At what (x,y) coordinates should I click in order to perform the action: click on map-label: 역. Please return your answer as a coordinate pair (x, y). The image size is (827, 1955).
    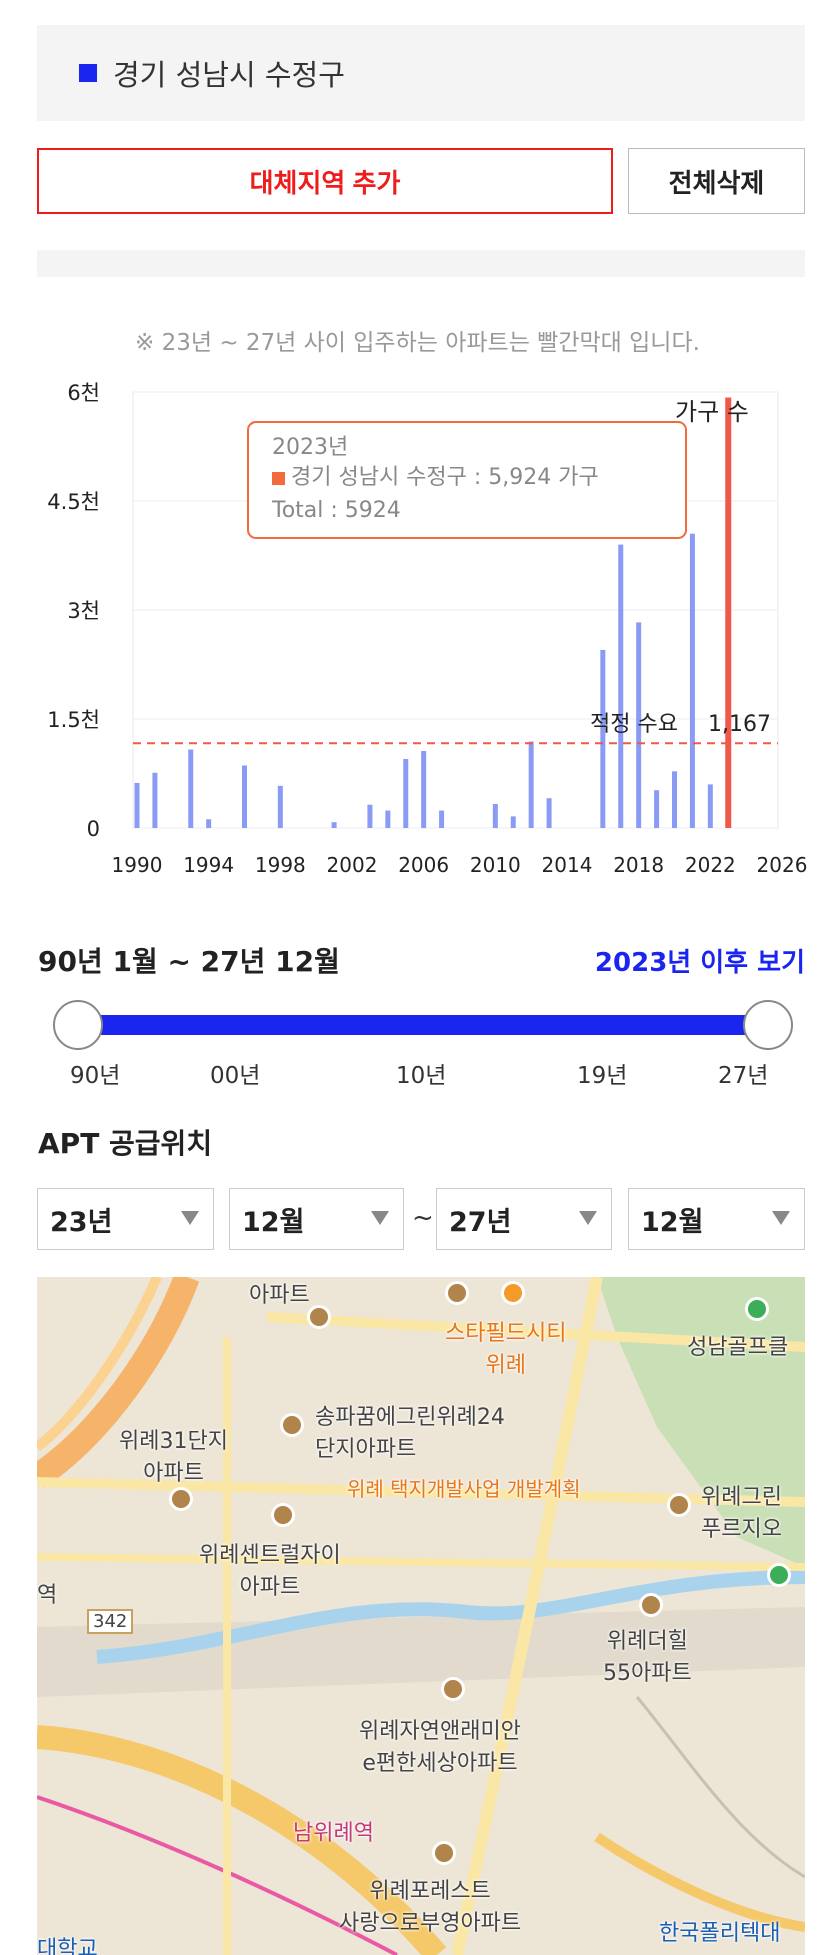
    Looking at the image, I should click on (47, 1595).